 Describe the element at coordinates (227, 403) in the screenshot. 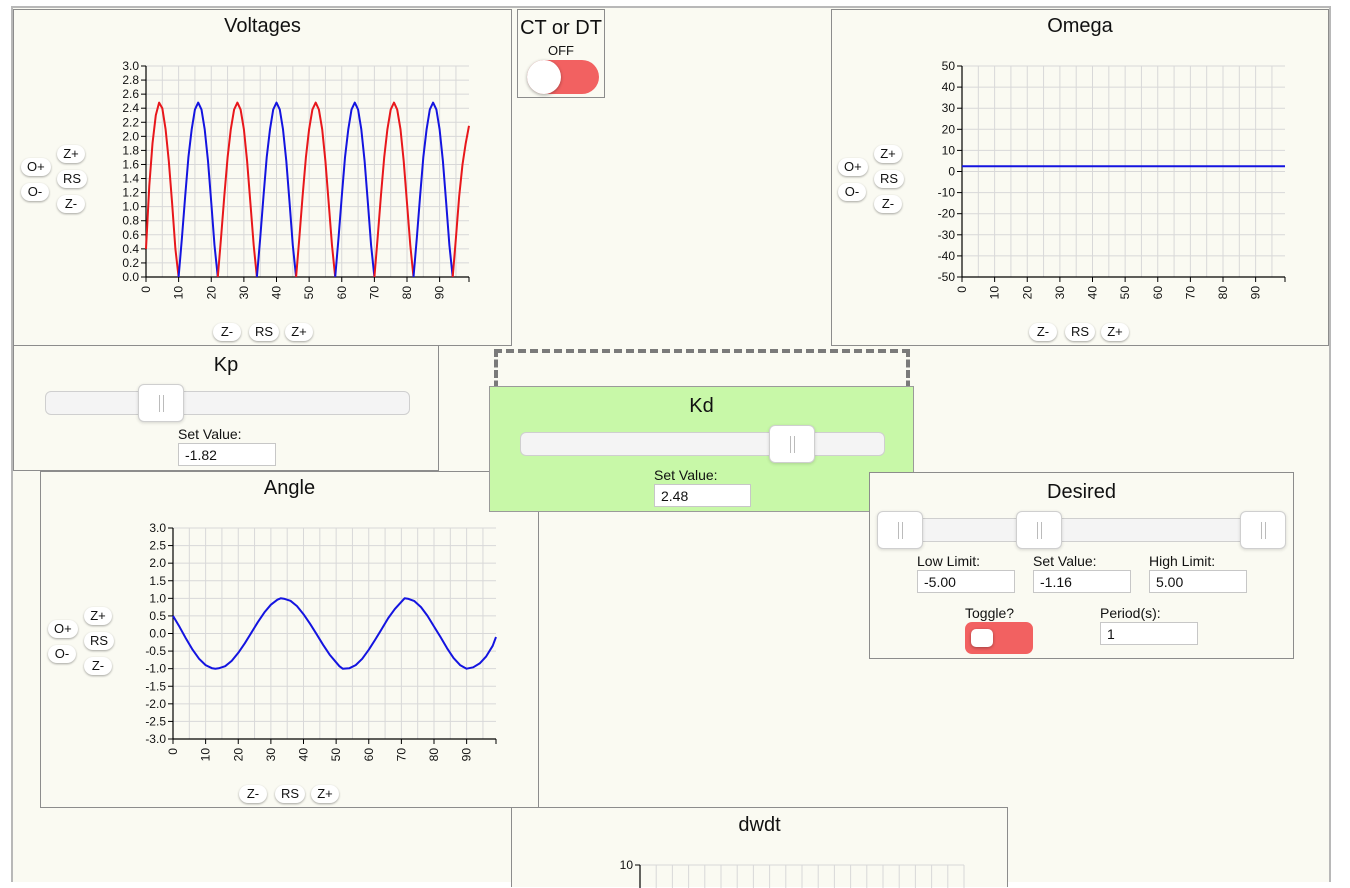

I see `kp-slider-track` at that location.